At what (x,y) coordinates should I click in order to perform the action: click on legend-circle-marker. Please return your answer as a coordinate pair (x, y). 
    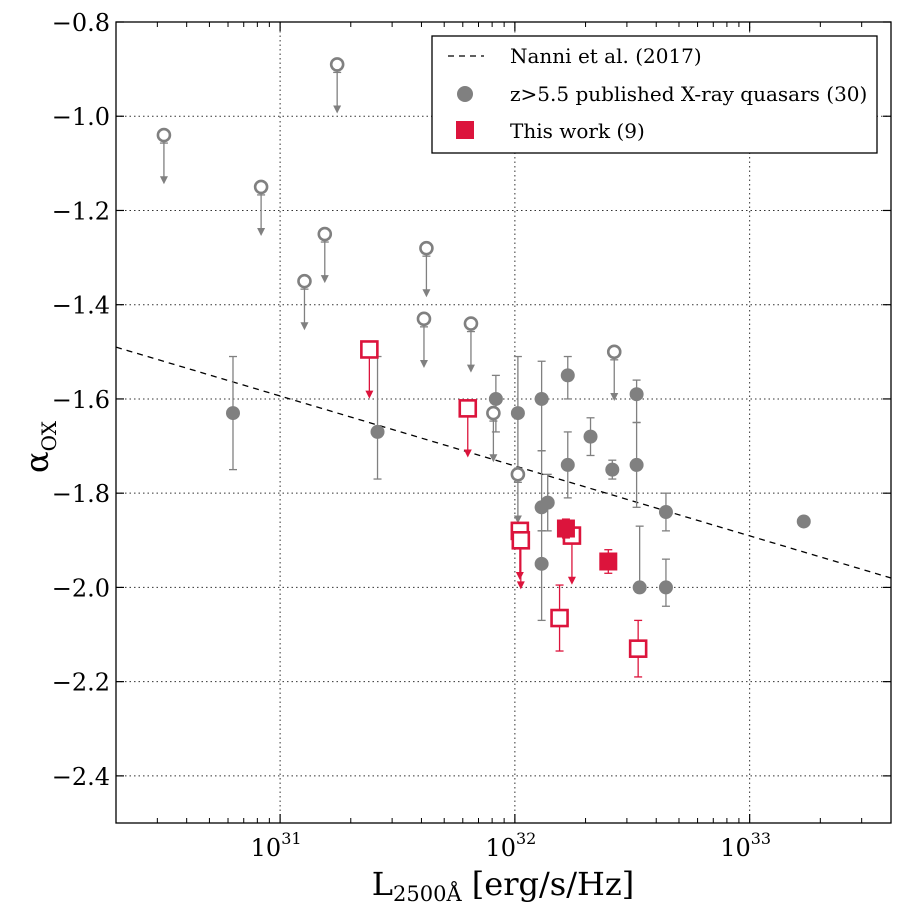
    Looking at the image, I should click on (465, 94).